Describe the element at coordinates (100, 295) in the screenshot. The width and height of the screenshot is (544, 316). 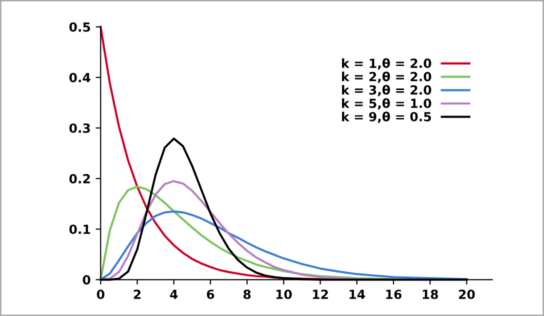
I see `x-tick-label: 0` at that location.